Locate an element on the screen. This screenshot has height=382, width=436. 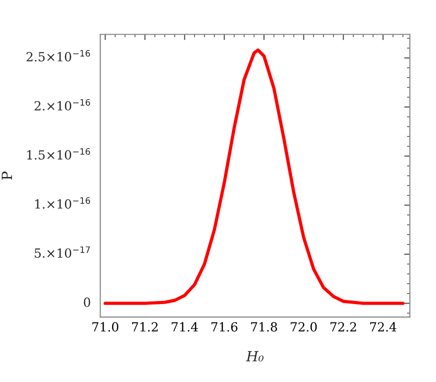
y-tick-label: 1.5×10$^{−16}$ is located at coordinates (58, 154).